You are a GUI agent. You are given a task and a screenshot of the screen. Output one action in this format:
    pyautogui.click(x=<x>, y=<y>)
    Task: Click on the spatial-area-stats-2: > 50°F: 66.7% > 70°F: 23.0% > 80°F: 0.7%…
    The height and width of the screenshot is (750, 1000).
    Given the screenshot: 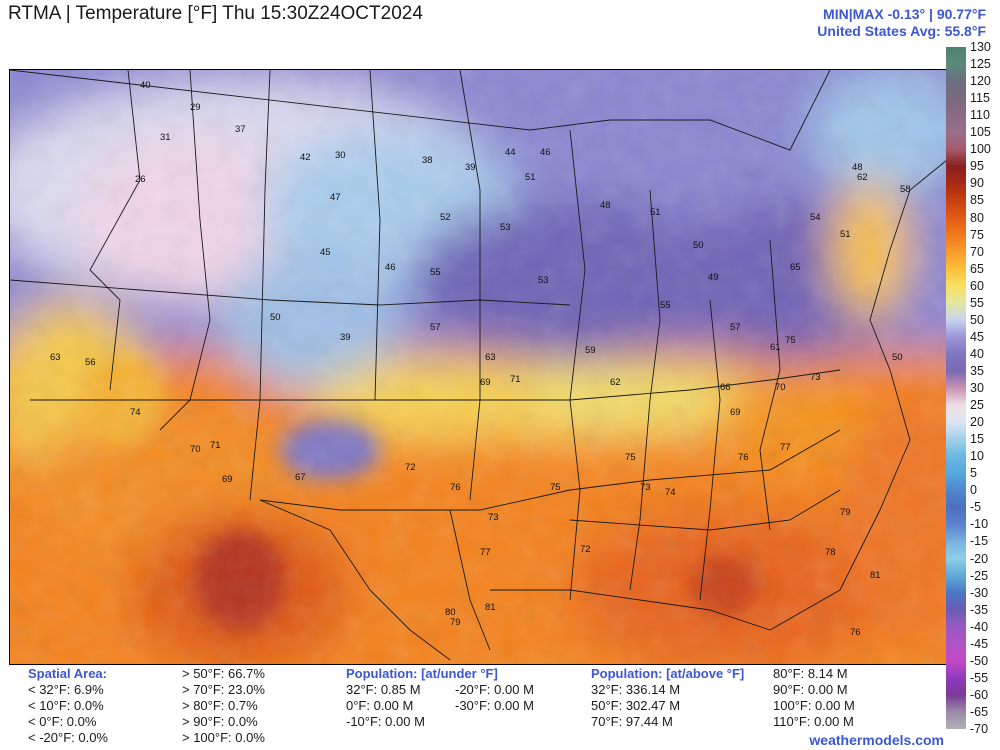 What is the action you would take?
    pyautogui.click(x=223, y=706)
    